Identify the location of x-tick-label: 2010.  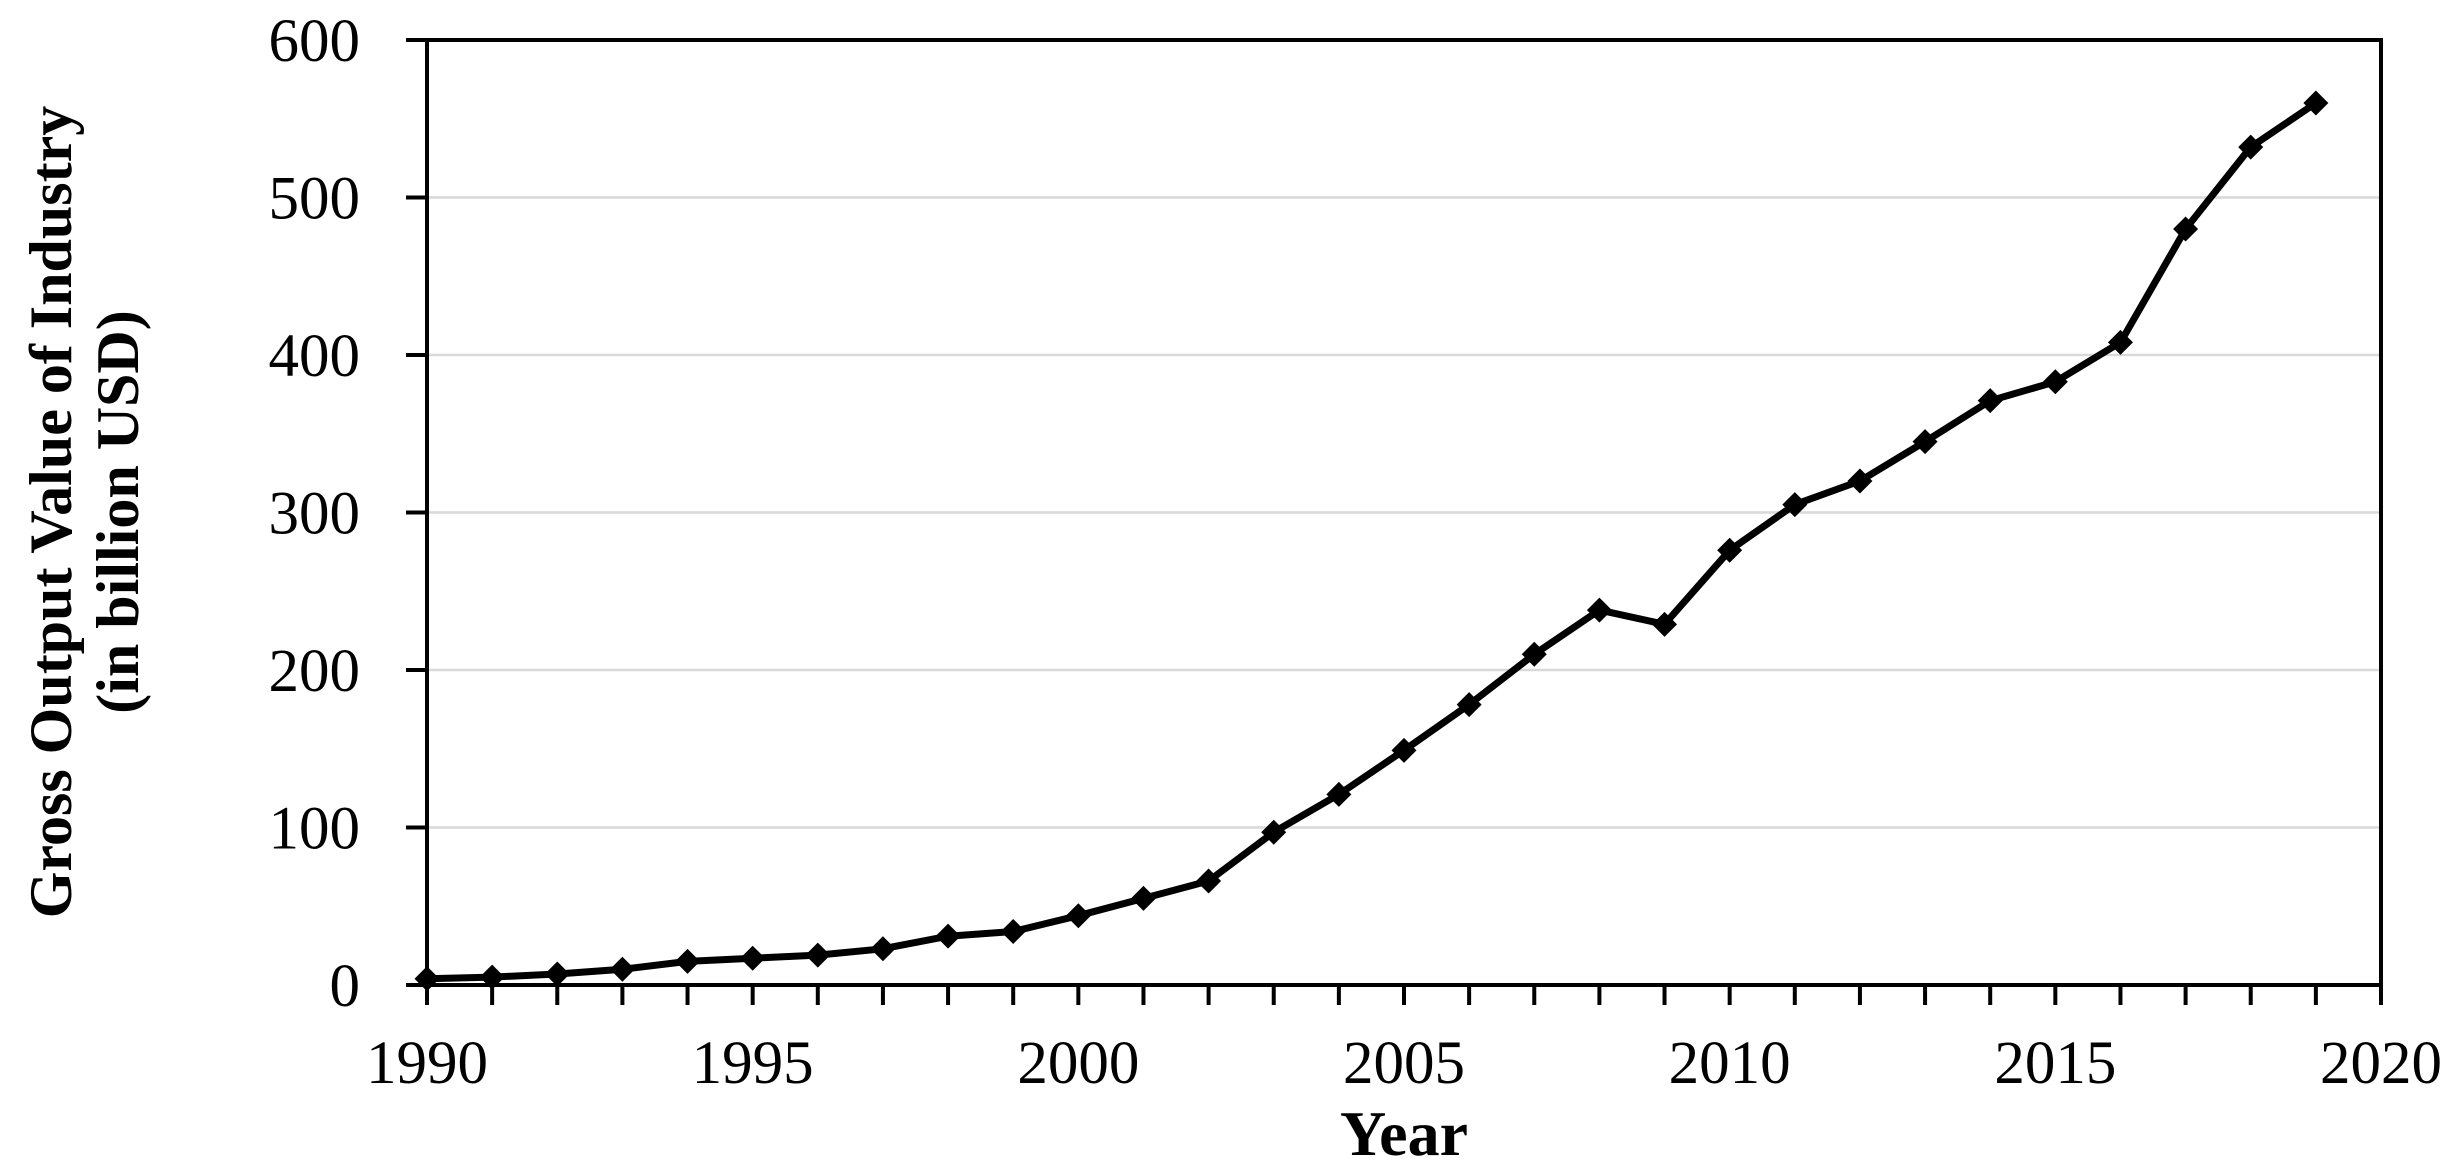
(1730, 1063).